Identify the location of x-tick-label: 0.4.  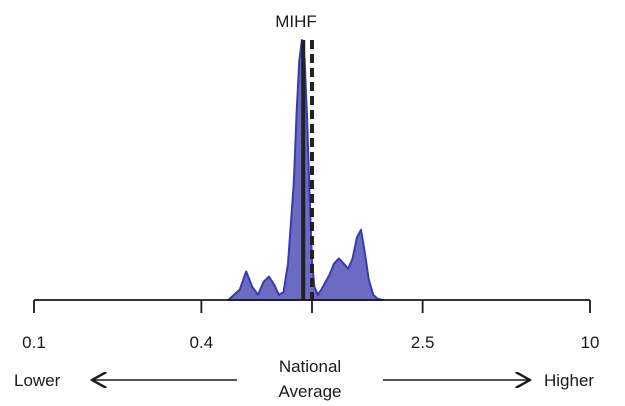
(202, 342).